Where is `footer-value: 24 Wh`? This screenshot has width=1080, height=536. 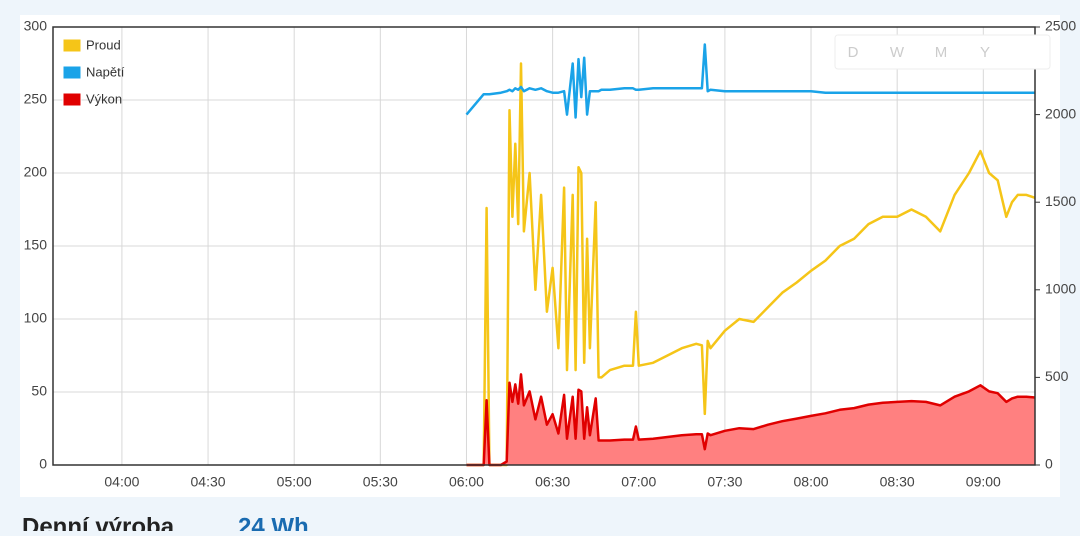
footer-value: 24 Wh is located at coordinates (273, 522).